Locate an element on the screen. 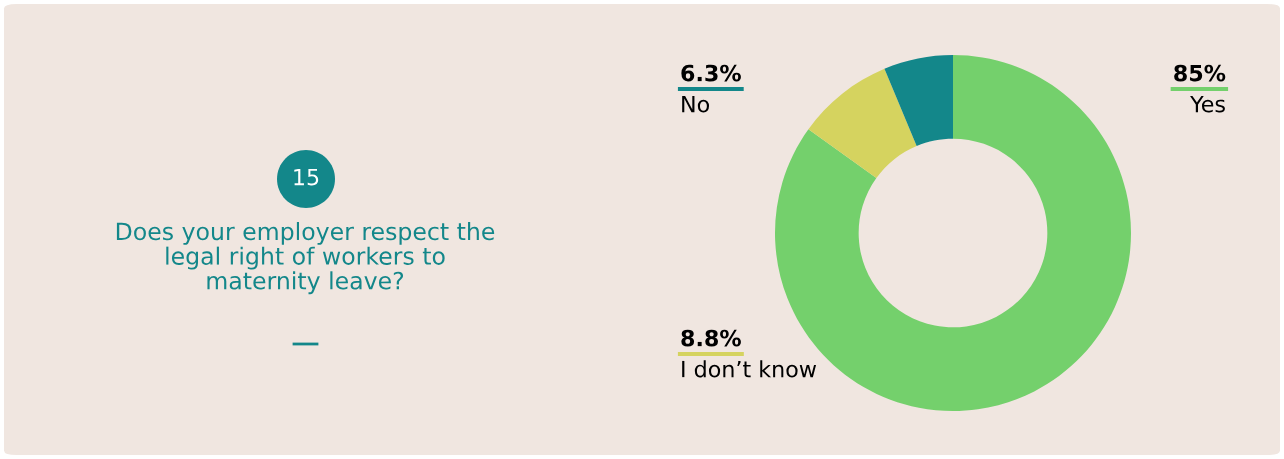  data-label: 6.3% is located at coordinates (711, 73).